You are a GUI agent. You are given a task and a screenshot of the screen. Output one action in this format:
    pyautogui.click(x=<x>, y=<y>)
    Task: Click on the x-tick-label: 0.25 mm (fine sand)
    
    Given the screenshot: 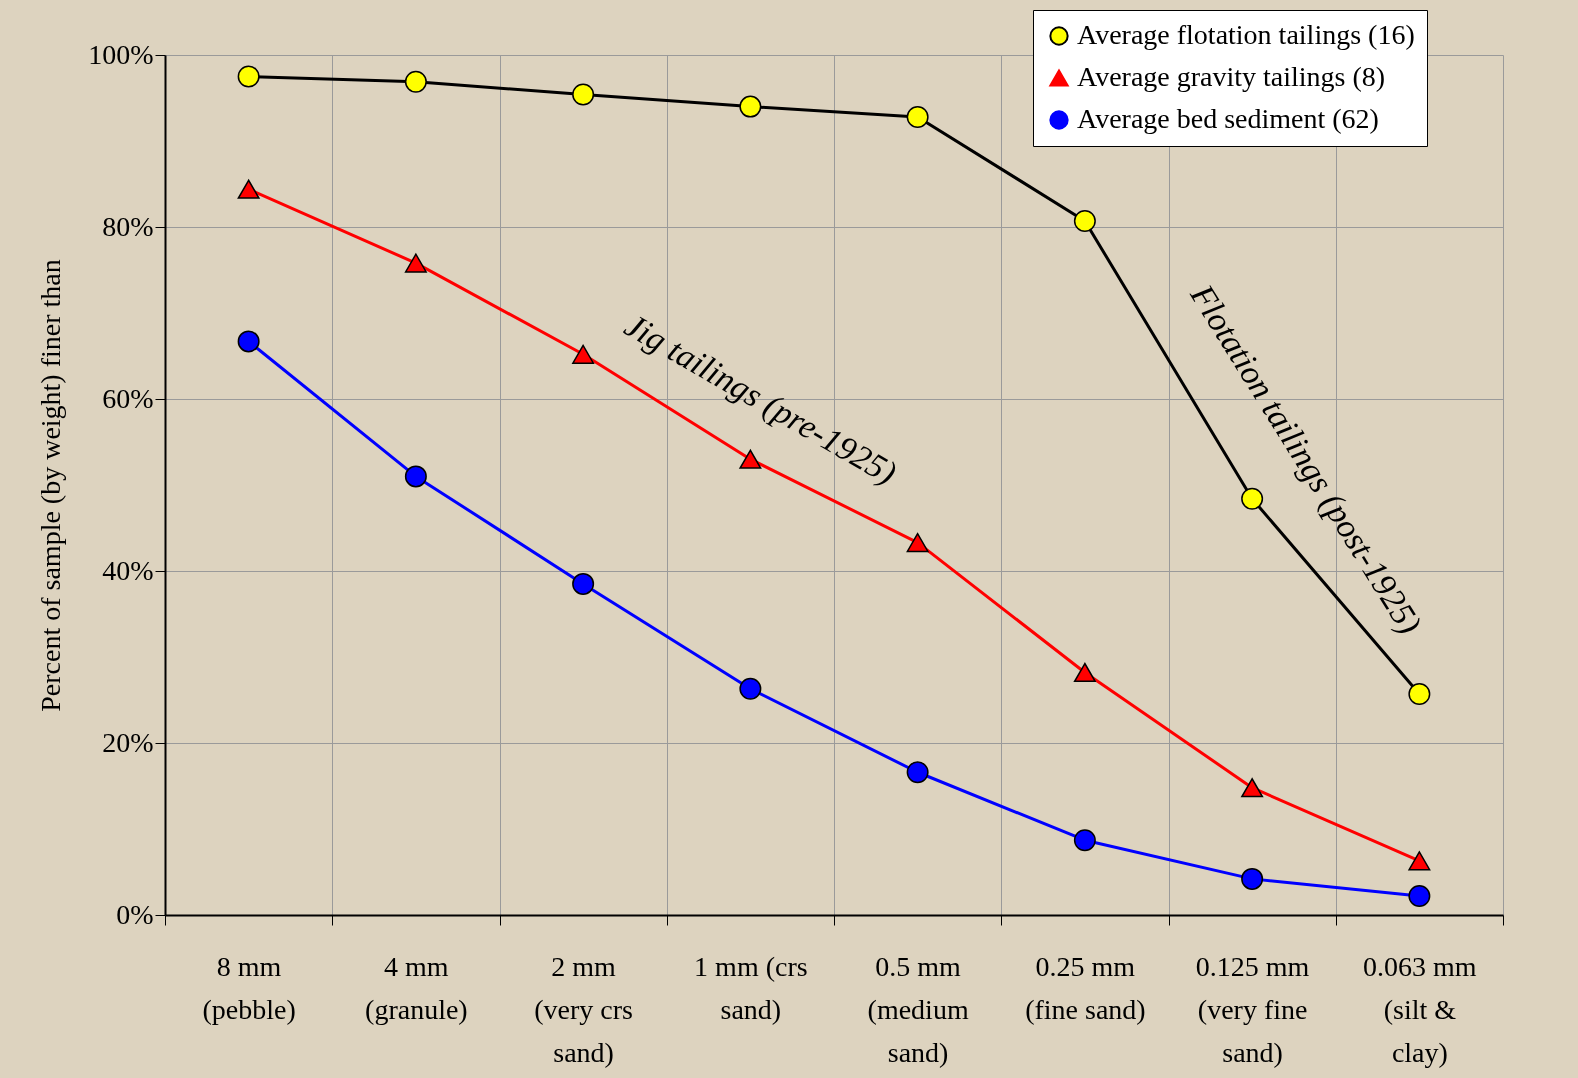 What is the action you would take?
    pyautogui.click(x=1085, y=987)
    